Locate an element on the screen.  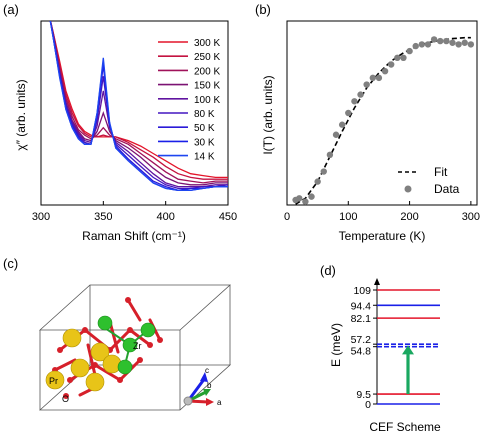
panel-a-series is located at coordinates (138, 106).